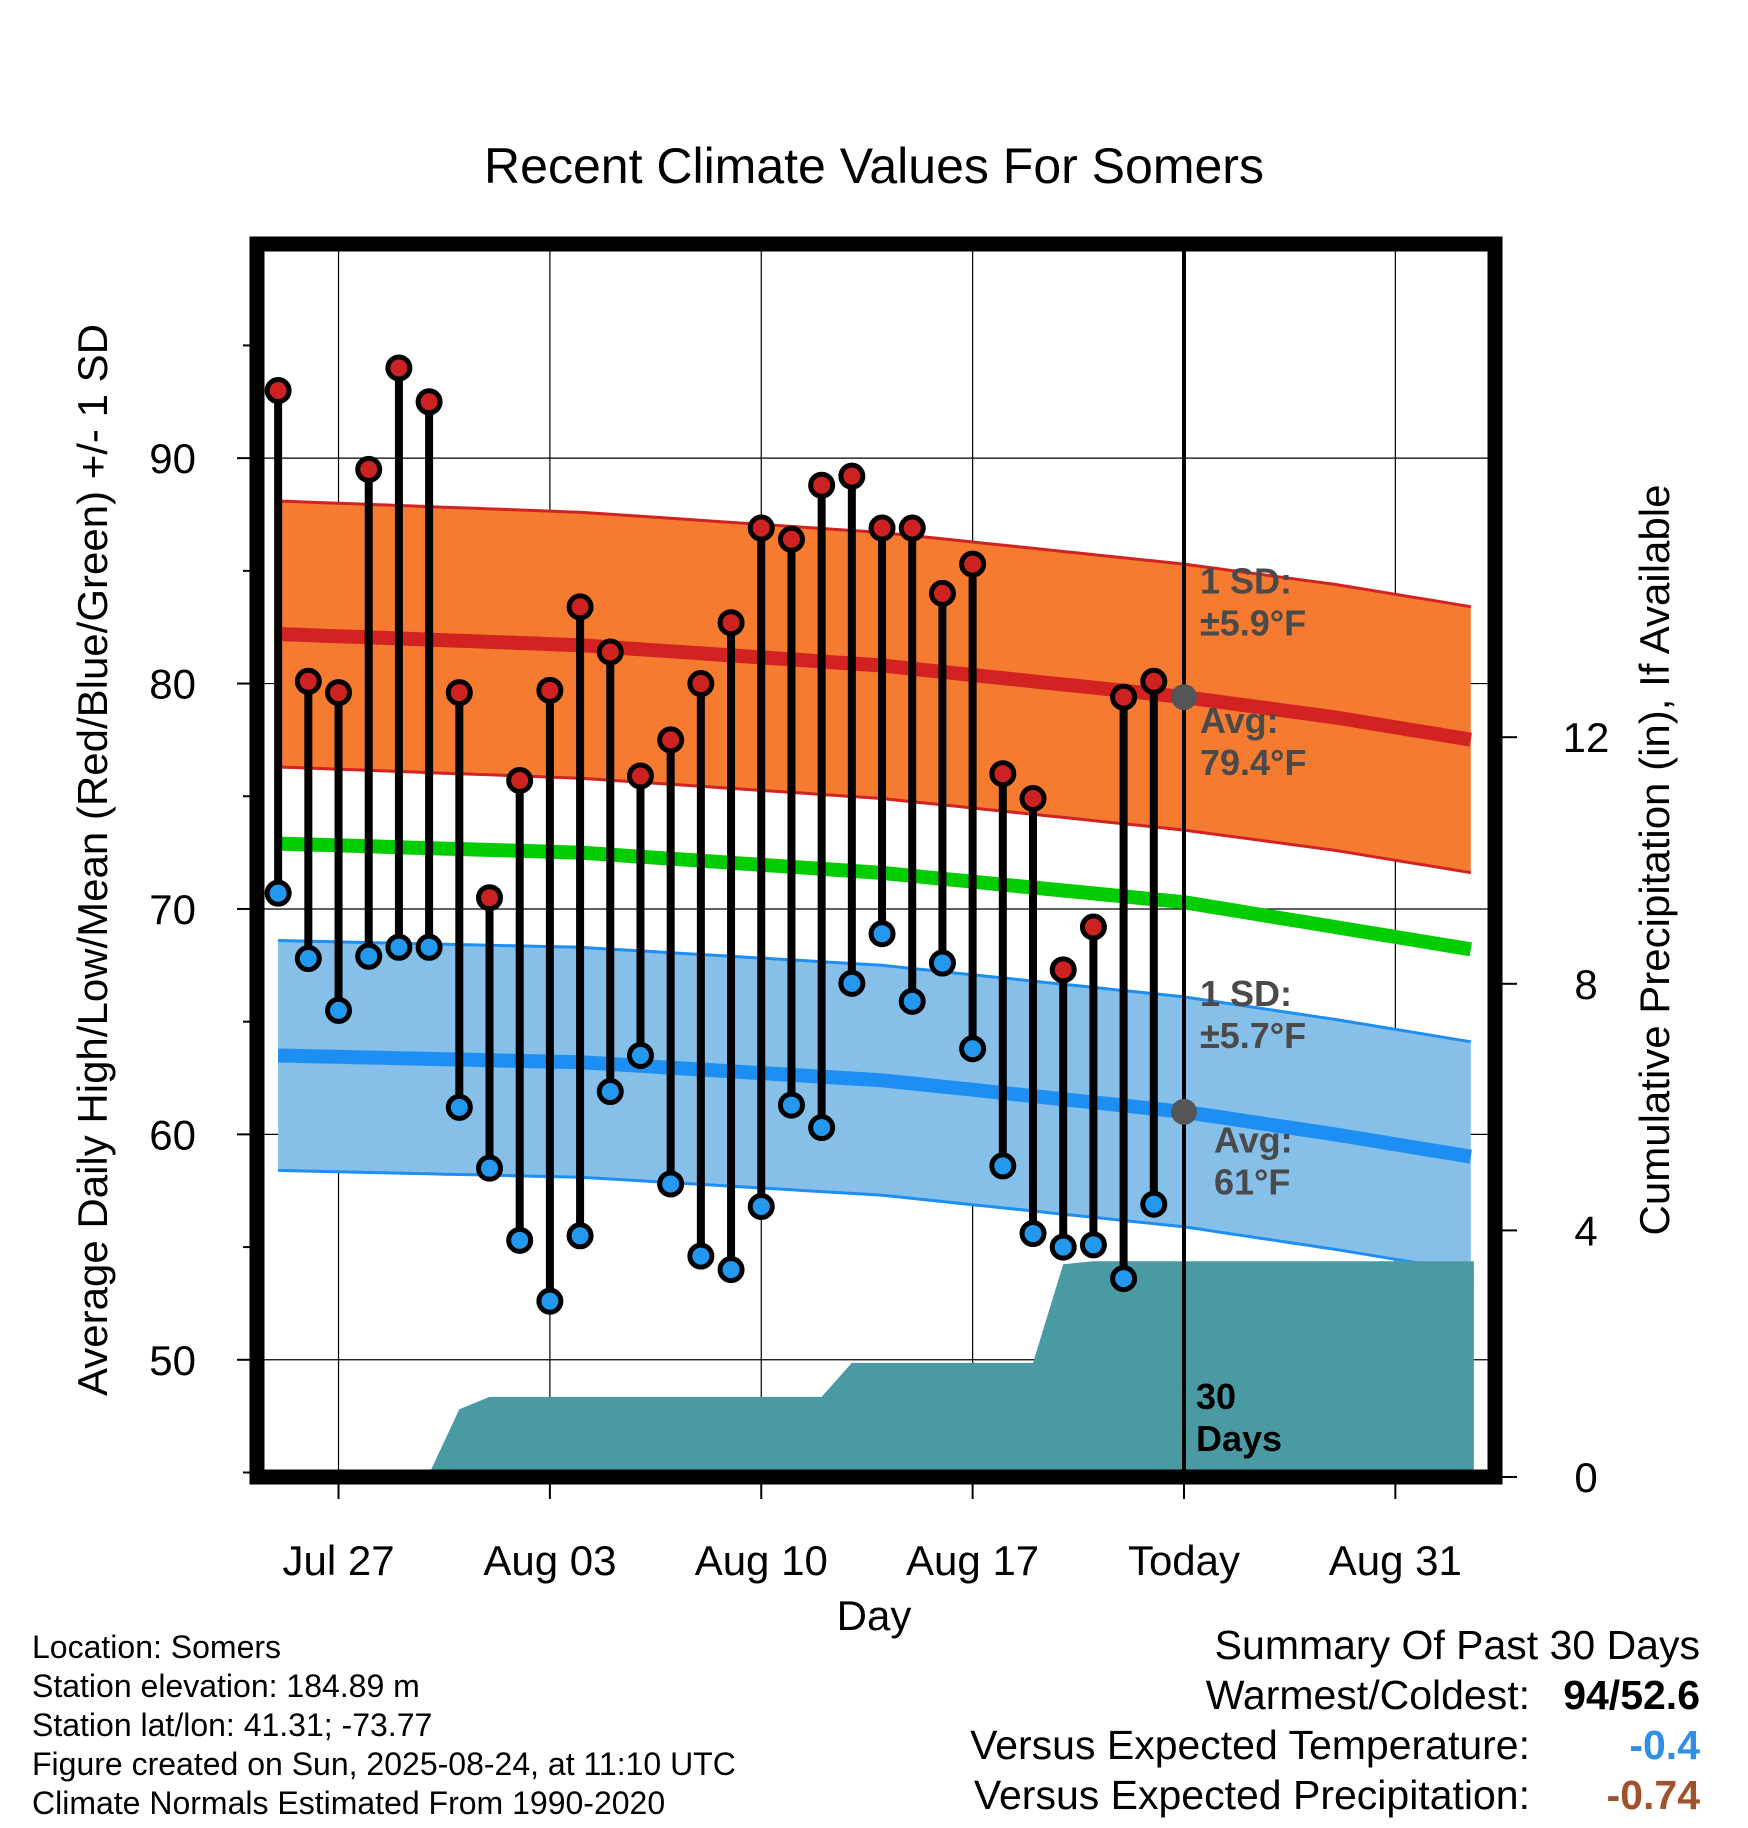 The width and height of the screenshot is (1748, 1828). Describe the element at coordinates (1585, 1230) in the screenshot. I see `y2-tick-label-4: 4` at that location.